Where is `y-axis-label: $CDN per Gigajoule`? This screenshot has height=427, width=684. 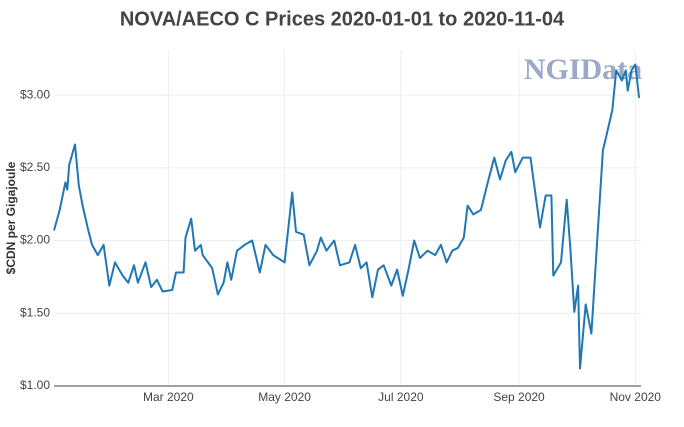 y-axis-label: $CDN per Gigajoule is located at coordinates (11, 217).